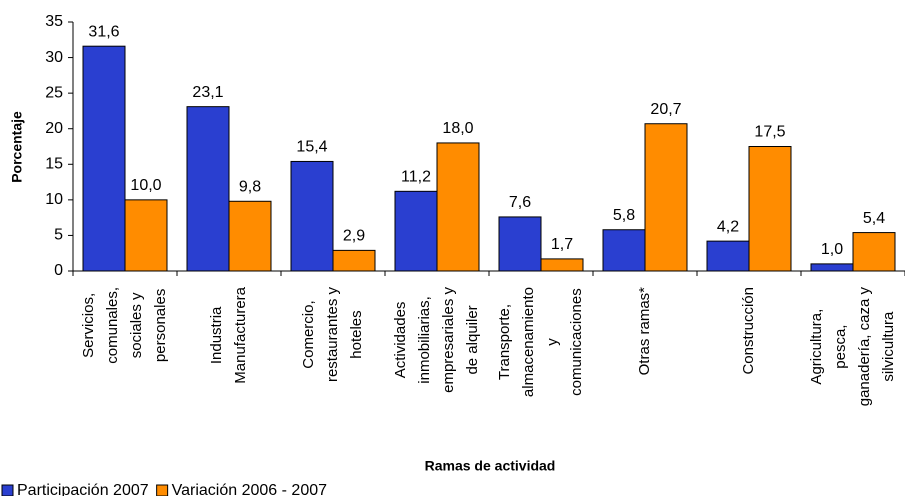 The width and height of the screenshot is (905, 496). Describe the element at coordinates (832, 249) in the screenshot. I see `value-label: 1,0` at that location.